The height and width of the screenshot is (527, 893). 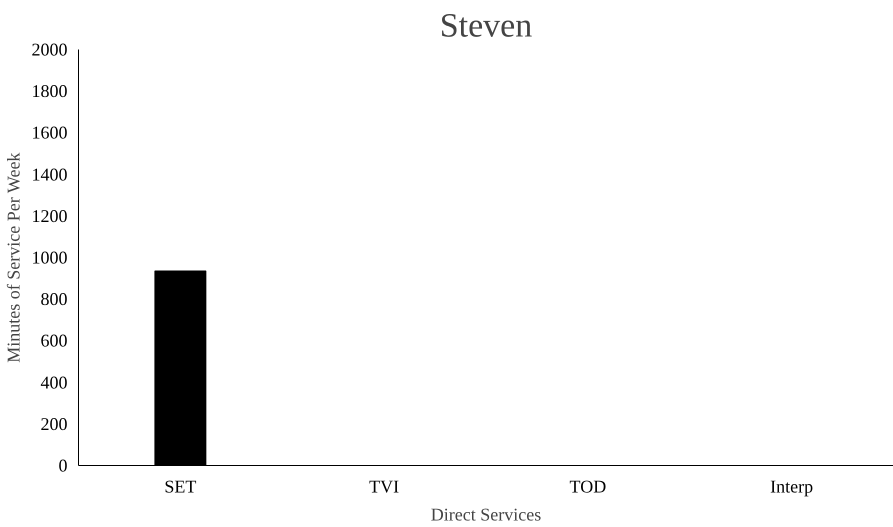 I want to click on y-tick-label: 1000, so click(x=50, y=258).